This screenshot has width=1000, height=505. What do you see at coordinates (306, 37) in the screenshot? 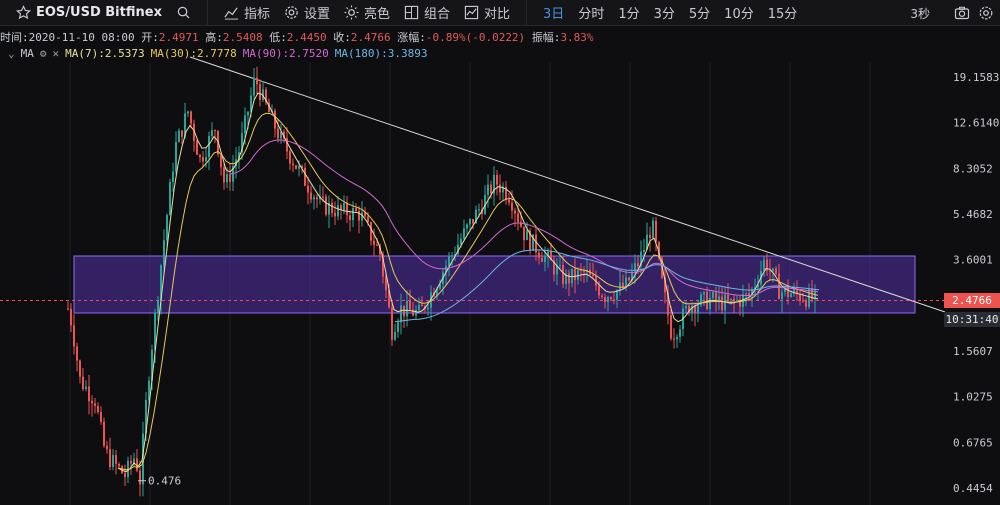
I see `low-value: 2.4450` at bounding box center [306, 37].